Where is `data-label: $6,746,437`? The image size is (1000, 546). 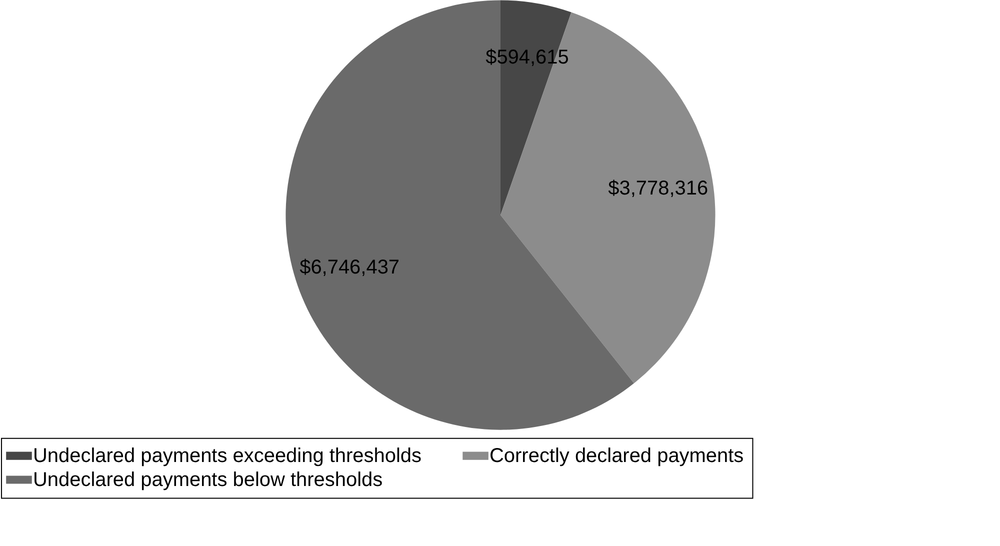 data-label: $6,746,437 is located at coordinates (350, 267).